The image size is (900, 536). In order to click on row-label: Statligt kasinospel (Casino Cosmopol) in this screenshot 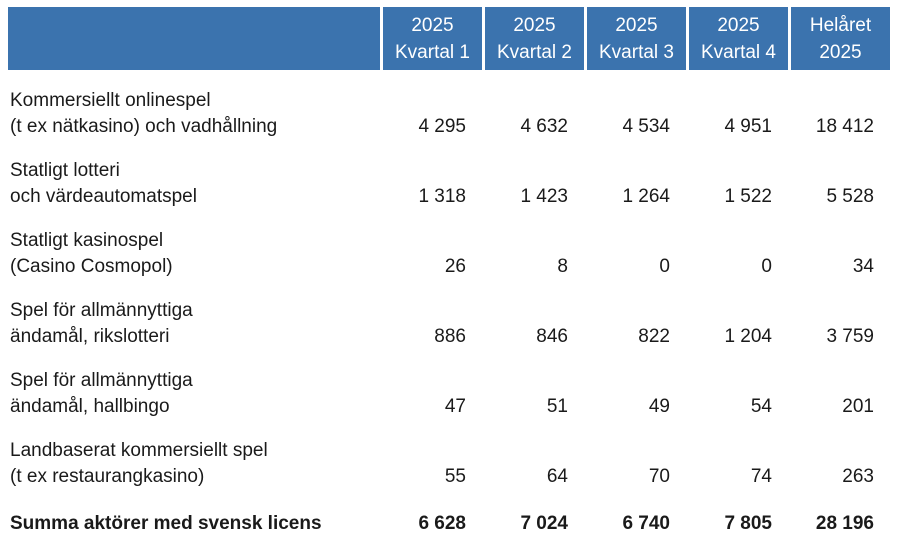, I will do `click(194, 245)`.